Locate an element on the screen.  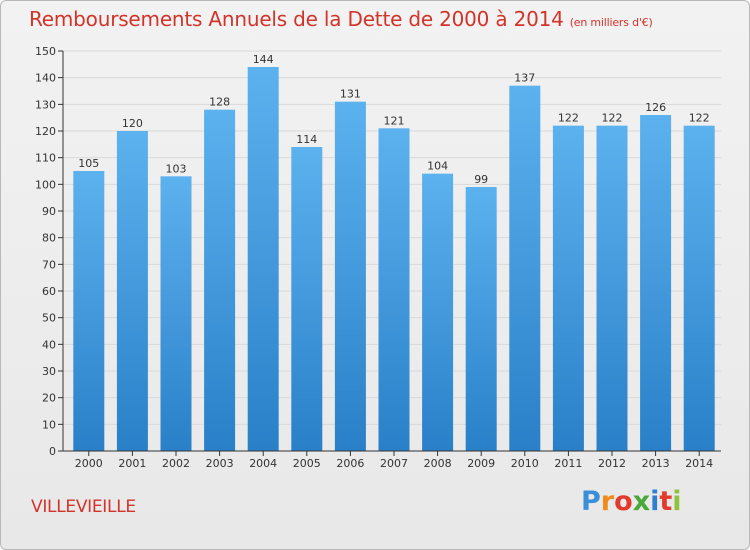
x-tick-label: 2013 is located at coordinates (656, 463).